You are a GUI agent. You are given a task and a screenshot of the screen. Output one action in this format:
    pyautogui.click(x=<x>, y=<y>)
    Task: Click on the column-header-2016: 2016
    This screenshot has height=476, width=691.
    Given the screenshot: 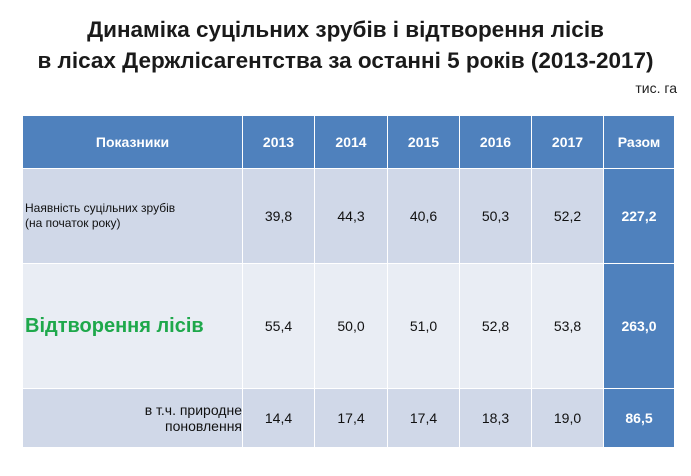 What is the action you would take?
    pyautogui.click(x=495, y=142)
    